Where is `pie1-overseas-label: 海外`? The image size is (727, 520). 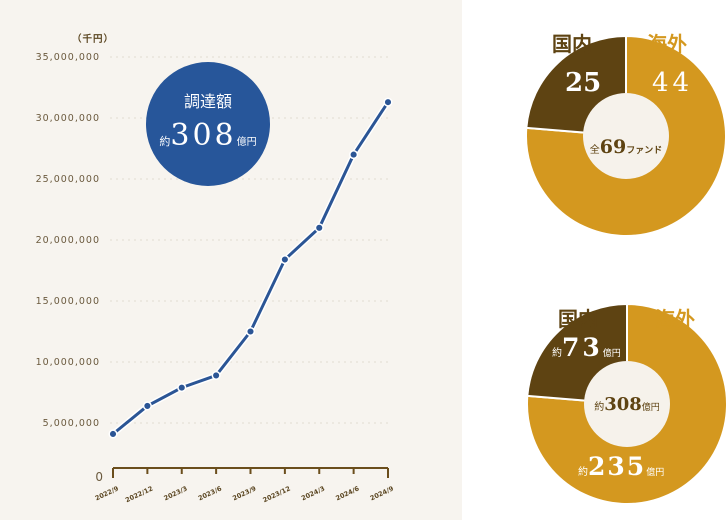
pie1-overseas-label: 海外 is located at coordinates (667, 44).